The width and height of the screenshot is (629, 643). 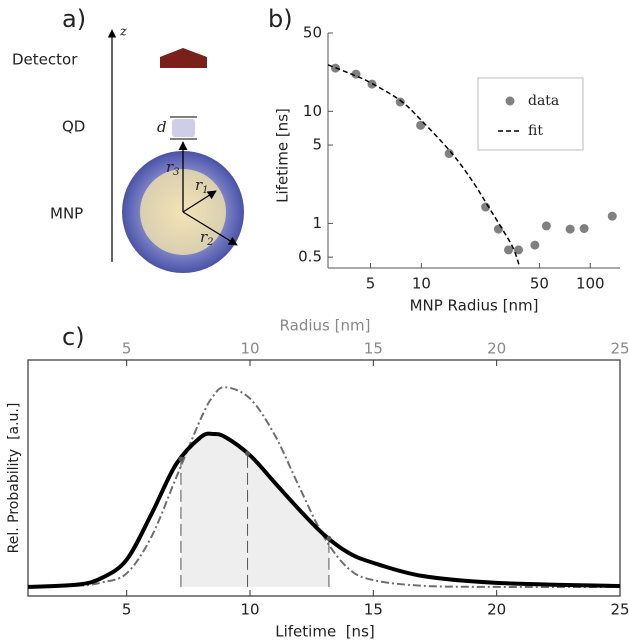 What do you see at coordinates (535, 131) in the screenshot?
I see `legend-label: fit` at bounding box center [535, 131].